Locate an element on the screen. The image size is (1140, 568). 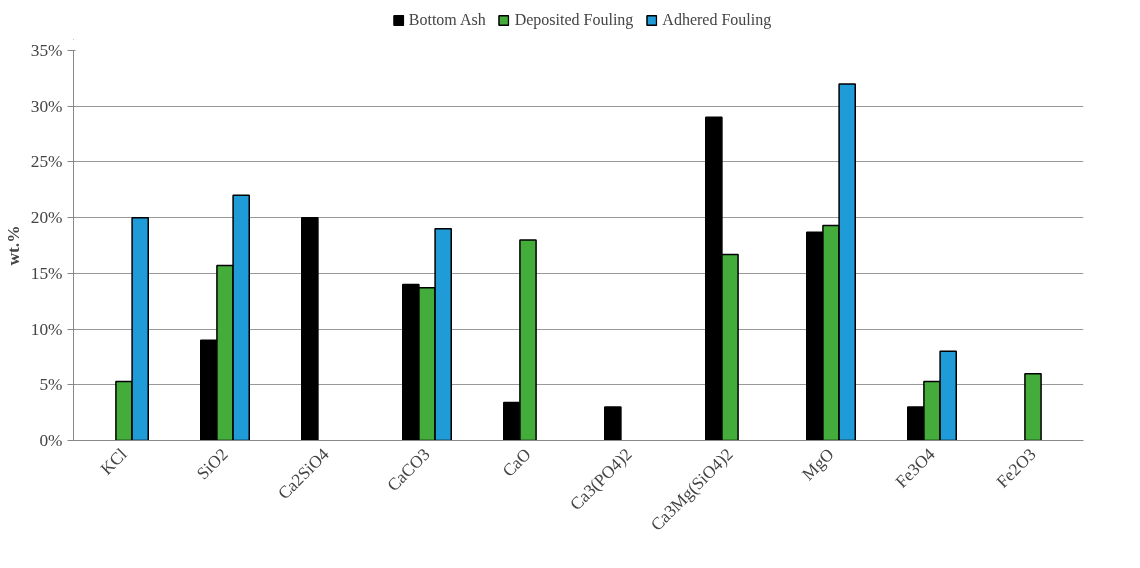
y-tick-label: 5% is located at coordinates (51, 385).